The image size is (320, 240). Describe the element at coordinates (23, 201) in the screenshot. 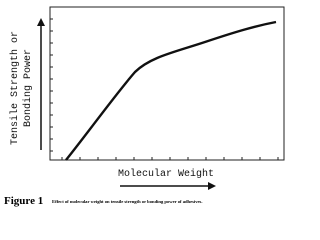

I see `caption-label: Figure 1` at that location.